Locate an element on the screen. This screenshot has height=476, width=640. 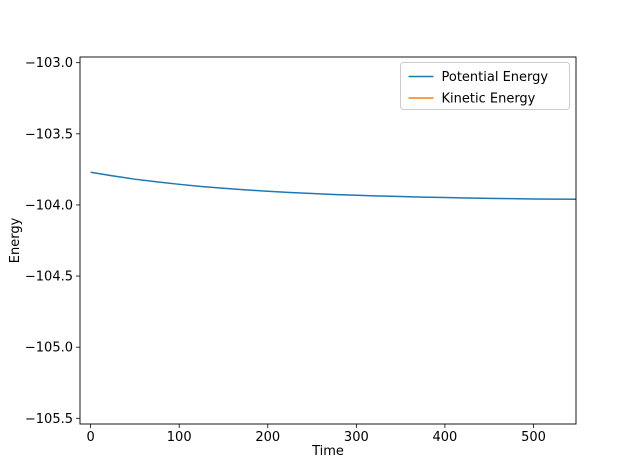
y-tick-label: −104.5 is located at coordinates (49, 277).